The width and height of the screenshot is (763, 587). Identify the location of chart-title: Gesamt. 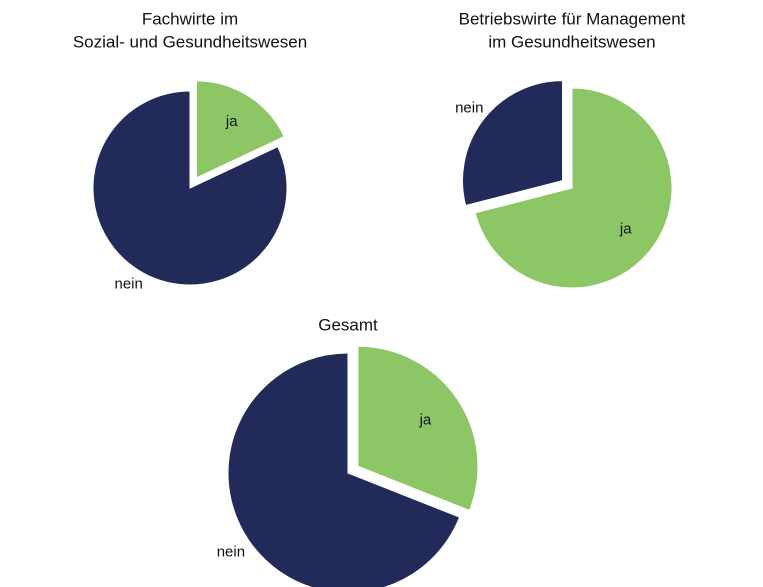
(348, 324).